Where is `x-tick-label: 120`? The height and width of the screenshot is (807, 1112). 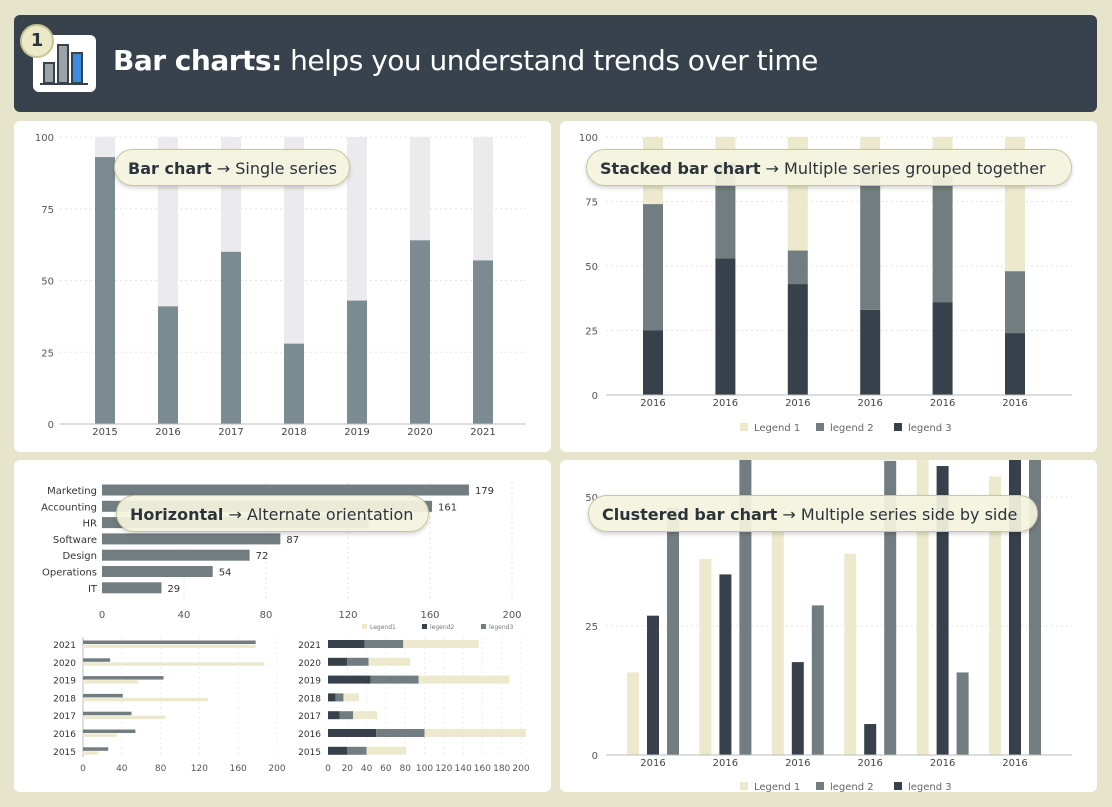 x-tick-label: 120 is located at coordinates (443, 769).